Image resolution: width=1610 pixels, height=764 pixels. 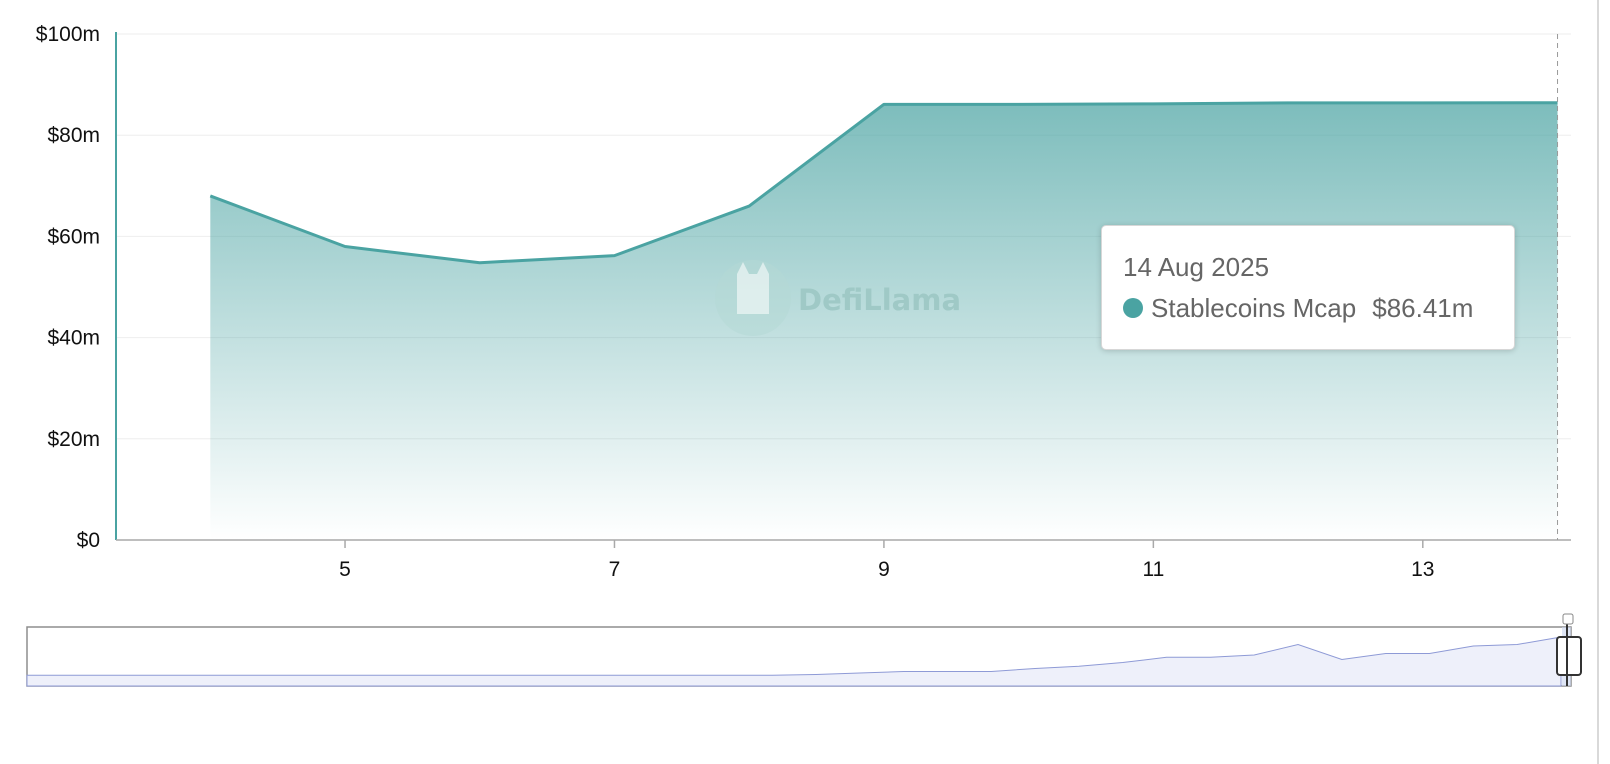 What do you see at coordinates (1422, 569) in the screenshot?
I see `x-tick-label: 13` at bounding box center [1422, 569].